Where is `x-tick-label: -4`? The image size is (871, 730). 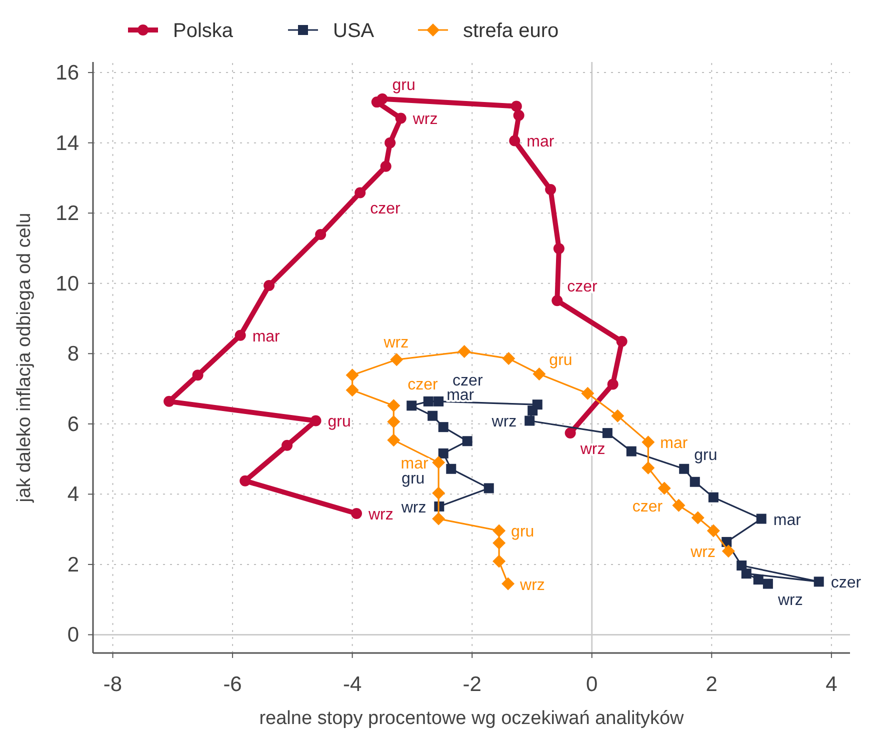 x-tick-label: -4 is located at coordinates (352, 684).